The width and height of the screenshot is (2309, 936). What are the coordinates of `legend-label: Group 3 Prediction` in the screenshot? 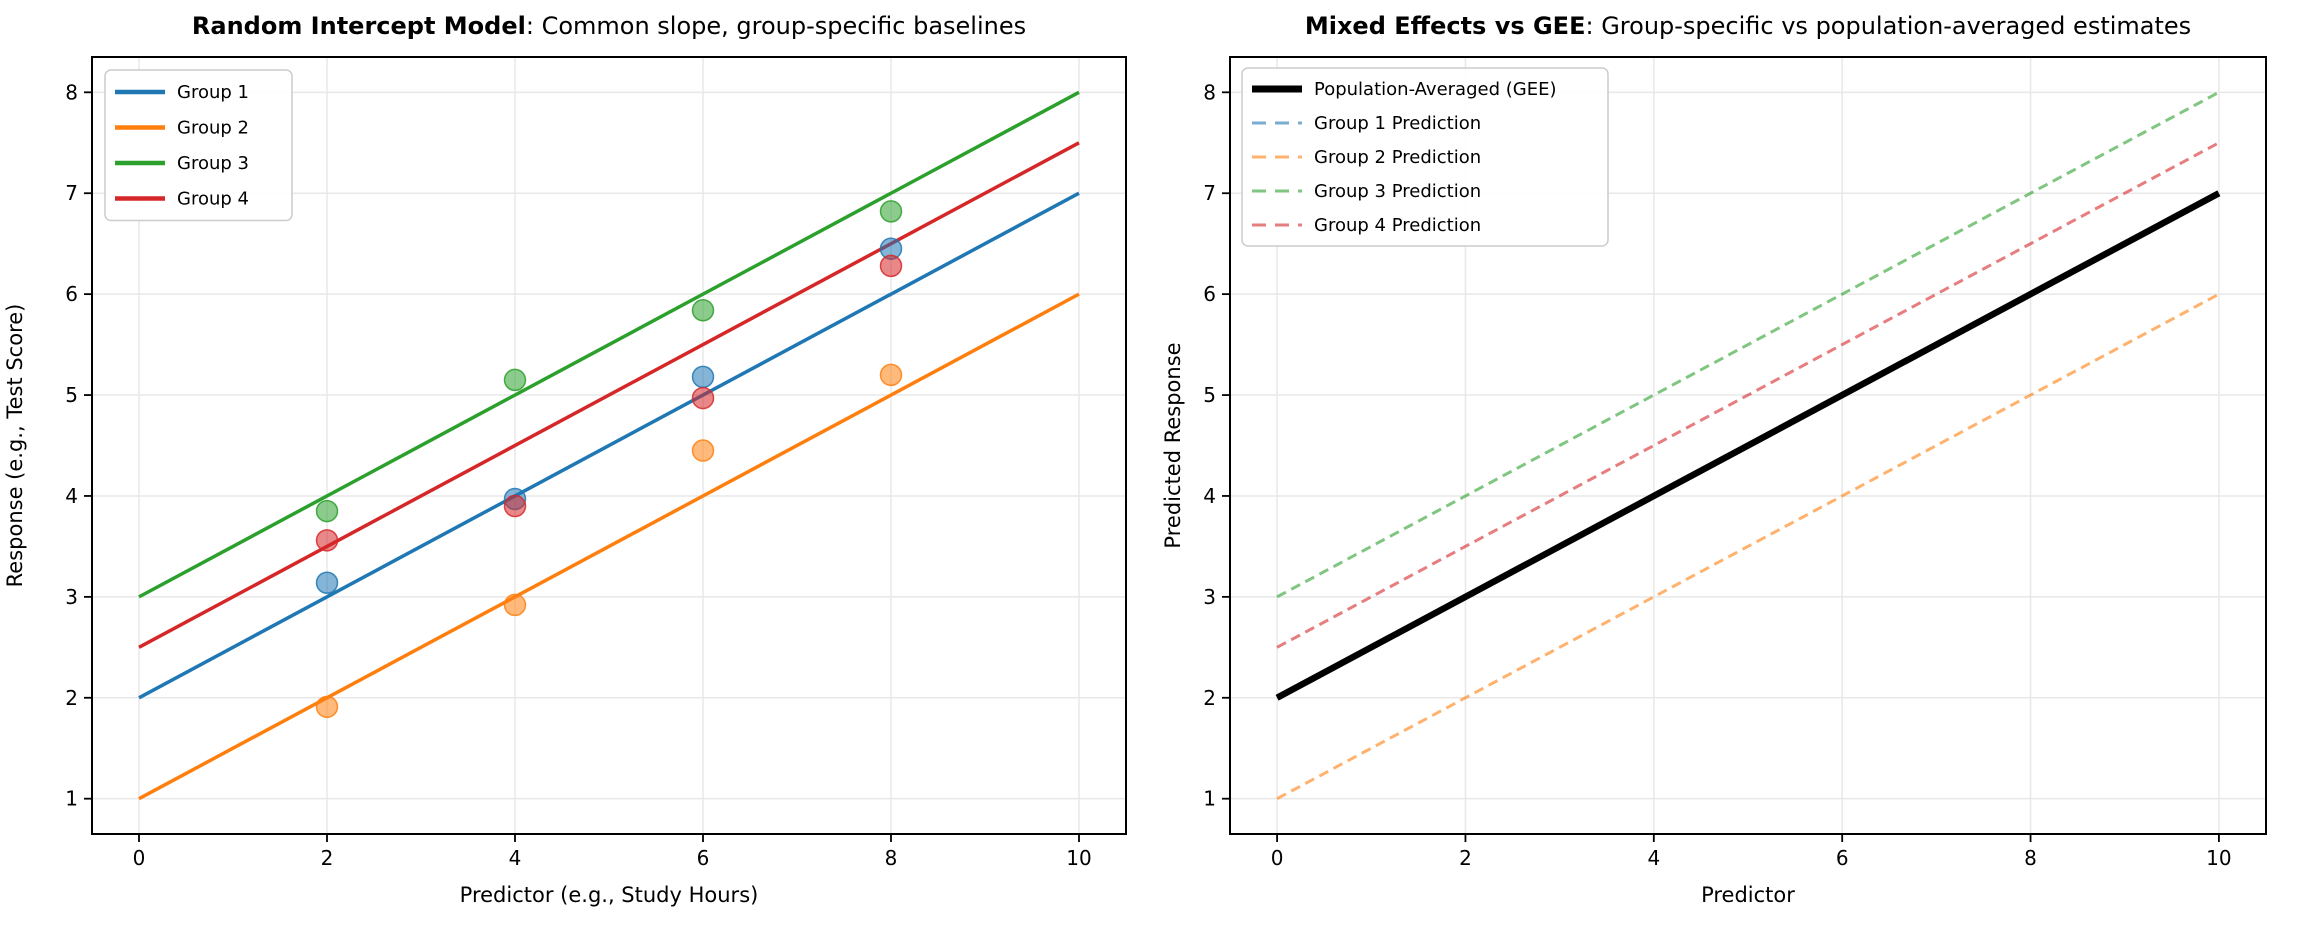 It's located at (1397, 191).